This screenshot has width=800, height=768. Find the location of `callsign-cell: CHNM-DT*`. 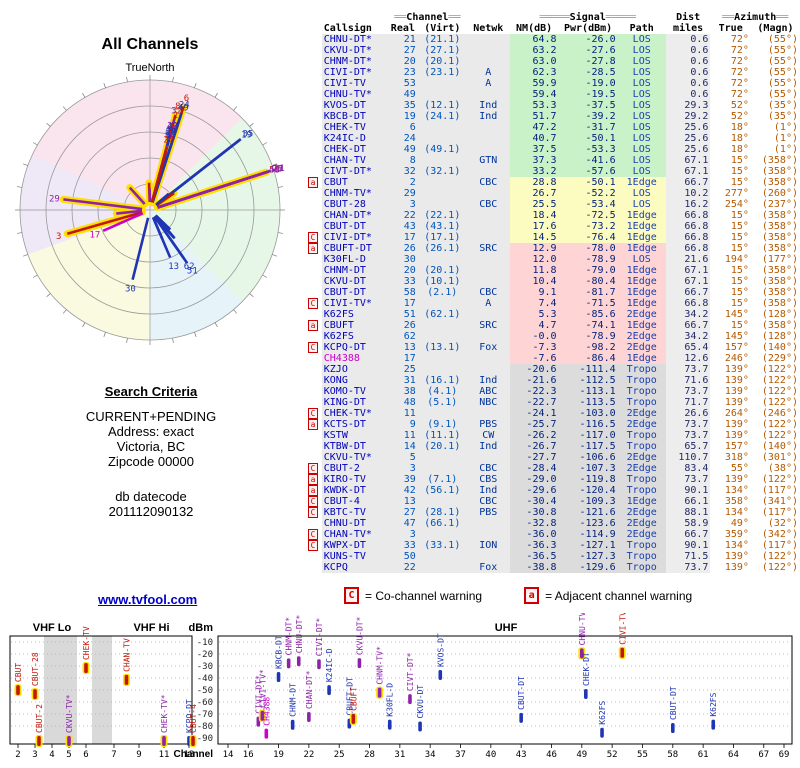

callsign-cell: CHNM-DT* is located at coordinates (354, 61).